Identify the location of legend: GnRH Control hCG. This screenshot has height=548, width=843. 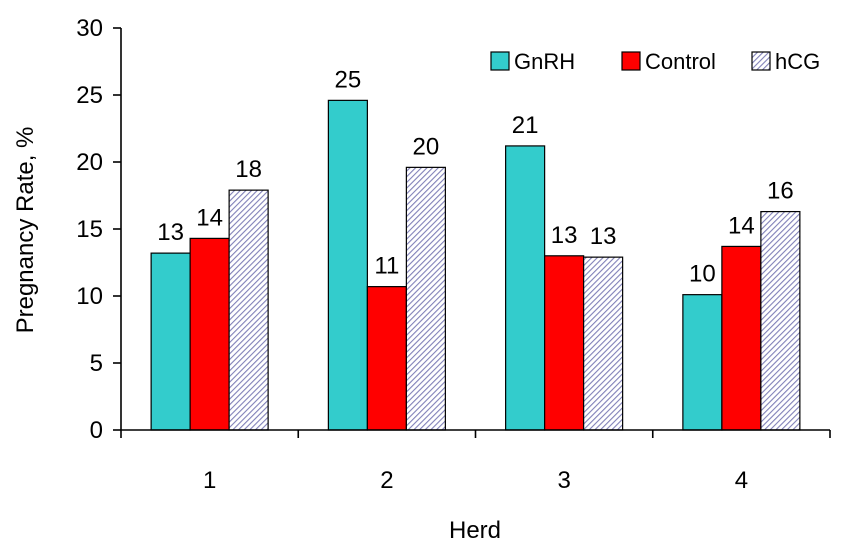
(655, 61).